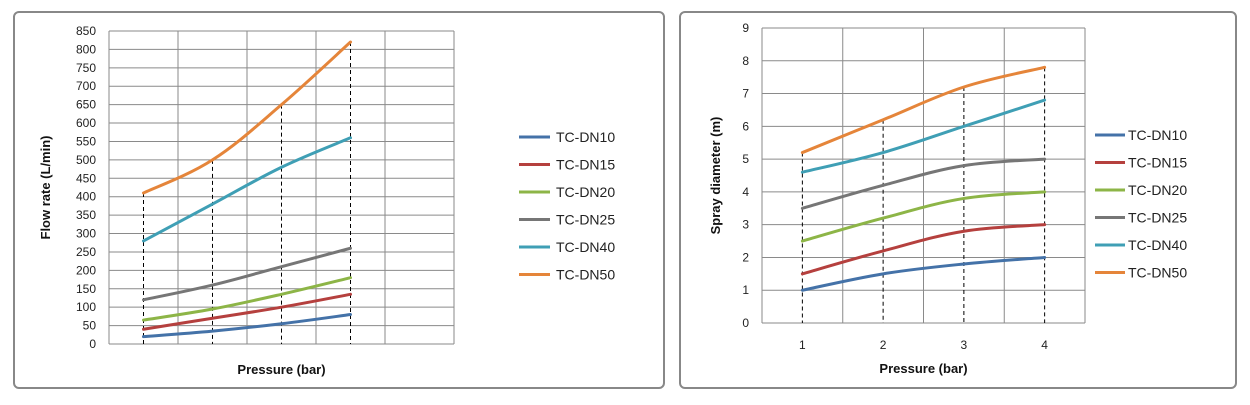 The height and width of the screenshot is (405, 1250). Describe the element at coordinates (86, 252) in the screenshot. I see `y-tick-label: 250` at that location.